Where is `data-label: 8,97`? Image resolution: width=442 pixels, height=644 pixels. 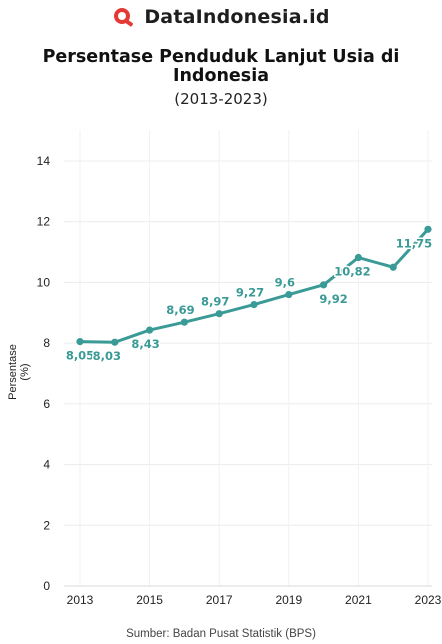 data-label: 8,97 is located at coordinates (215, 302).